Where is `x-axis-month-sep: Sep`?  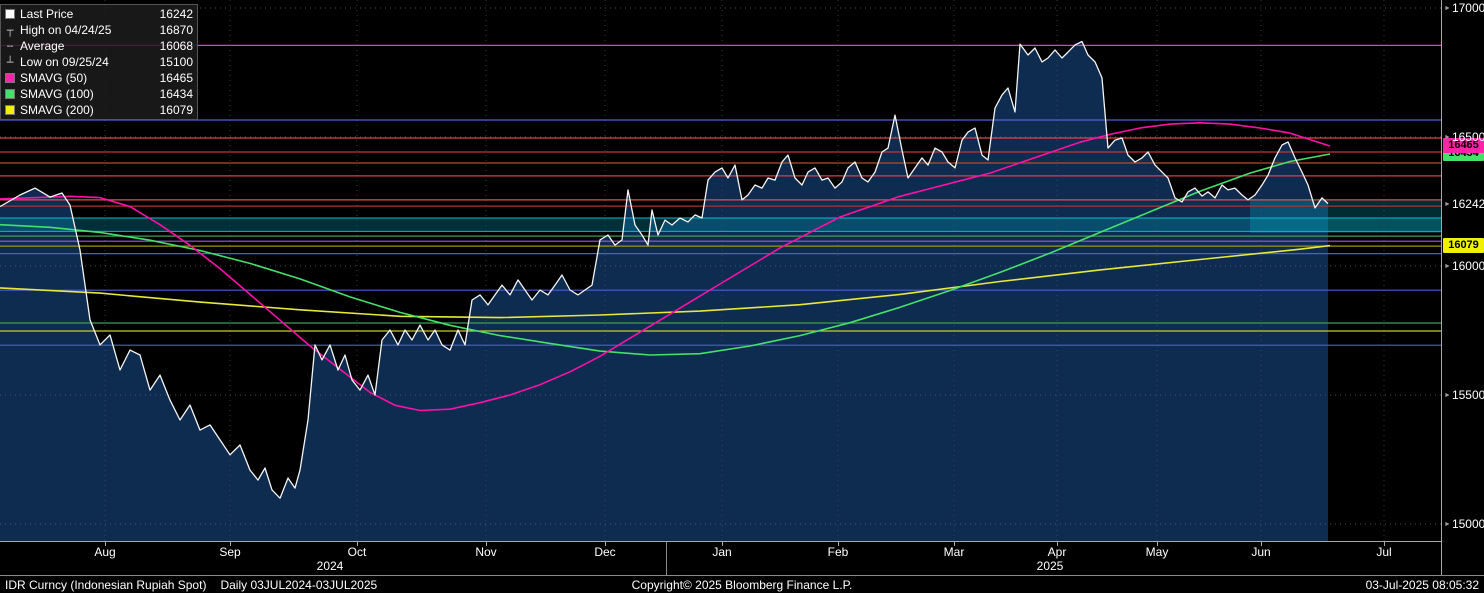 x-axis-month-sep: Sep is located at coordinates (230, 552).